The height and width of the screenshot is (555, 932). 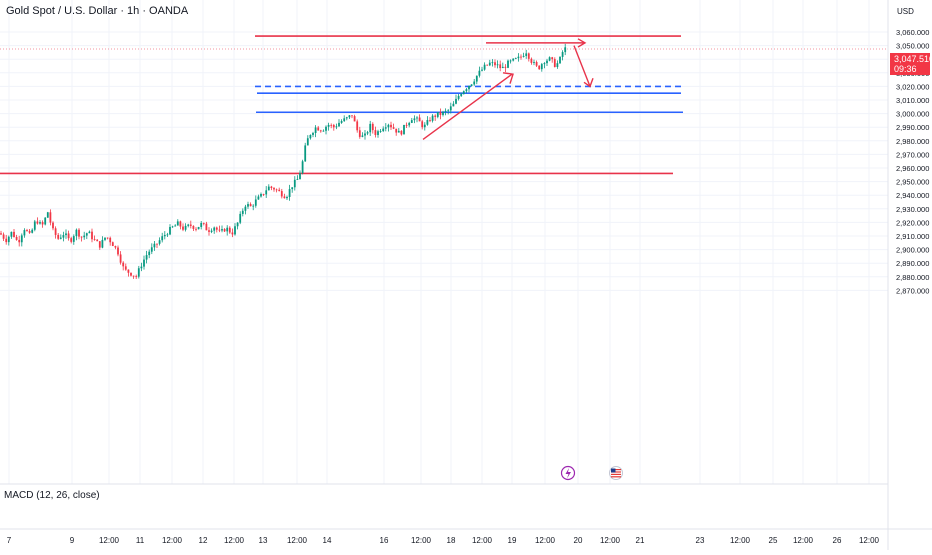 I want to click on y-tick-label: 3,020.000, so click(x=912, y=86).